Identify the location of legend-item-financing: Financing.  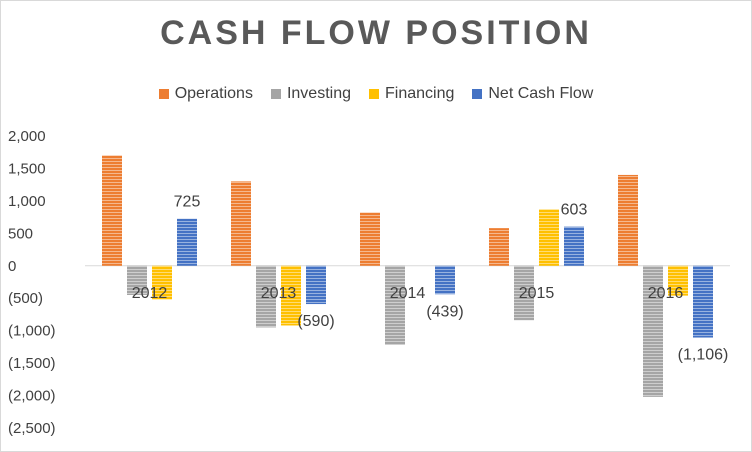
(411, 94).